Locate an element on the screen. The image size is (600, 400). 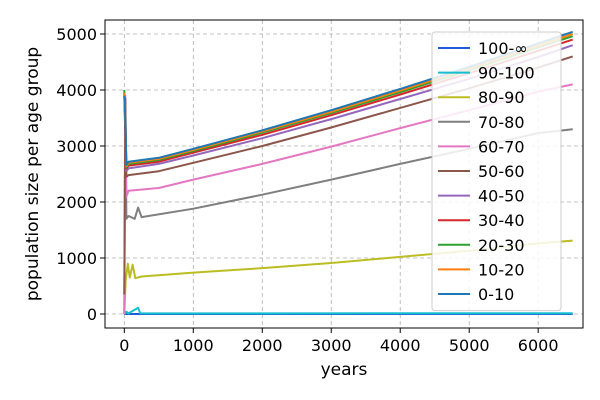
x-tick-label: 3000 is located at coordinates (331, 345).